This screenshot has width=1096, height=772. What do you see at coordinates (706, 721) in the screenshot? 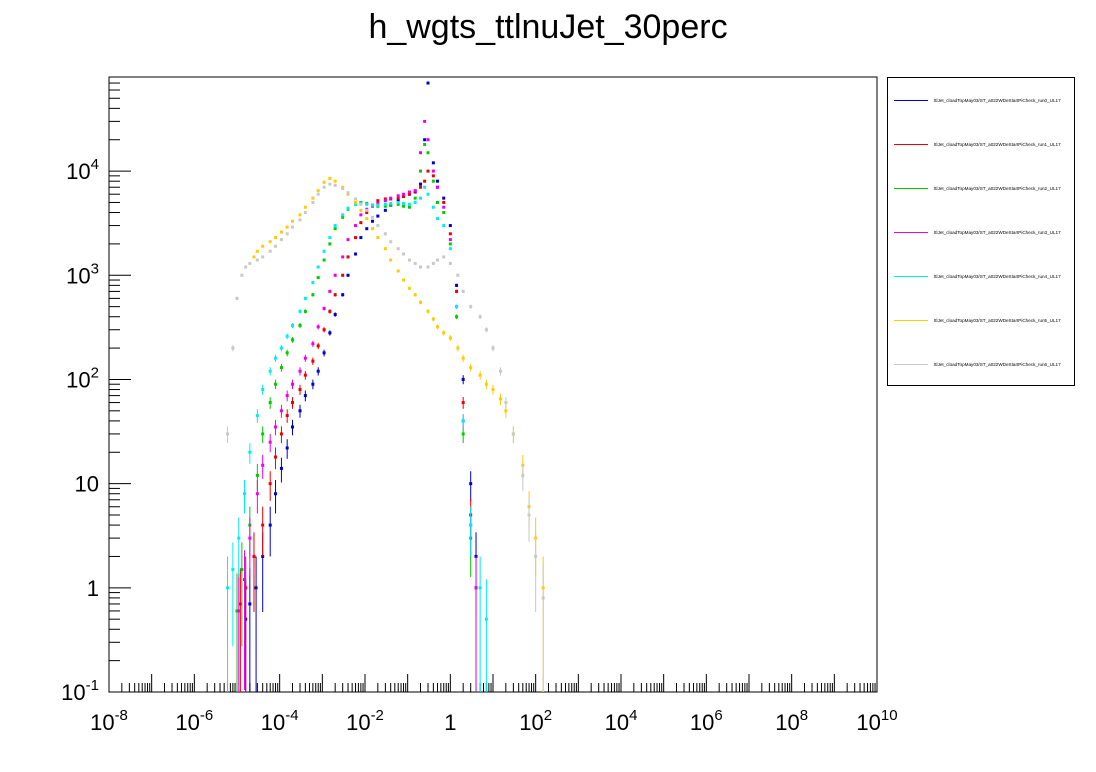
I see `x-tick-label: 10⁶` at bounding box center [706, 721].